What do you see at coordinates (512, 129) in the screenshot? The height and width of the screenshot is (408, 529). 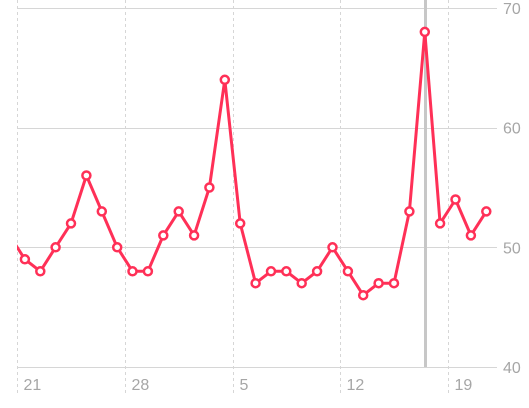 I see `y-tick-label: 60` at bounding box center [512, 129].